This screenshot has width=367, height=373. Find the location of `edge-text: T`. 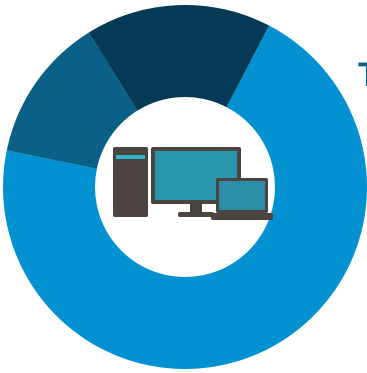

edge-text: T is located at coordinates (362, 75).